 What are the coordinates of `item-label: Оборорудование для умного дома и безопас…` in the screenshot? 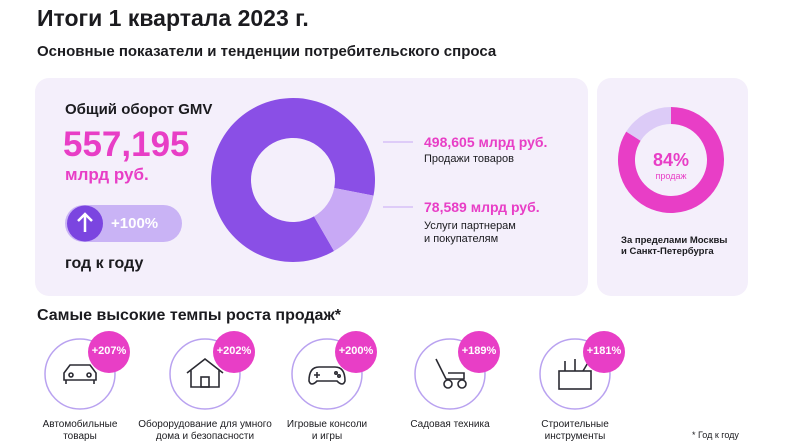 It's located at (205, 430).